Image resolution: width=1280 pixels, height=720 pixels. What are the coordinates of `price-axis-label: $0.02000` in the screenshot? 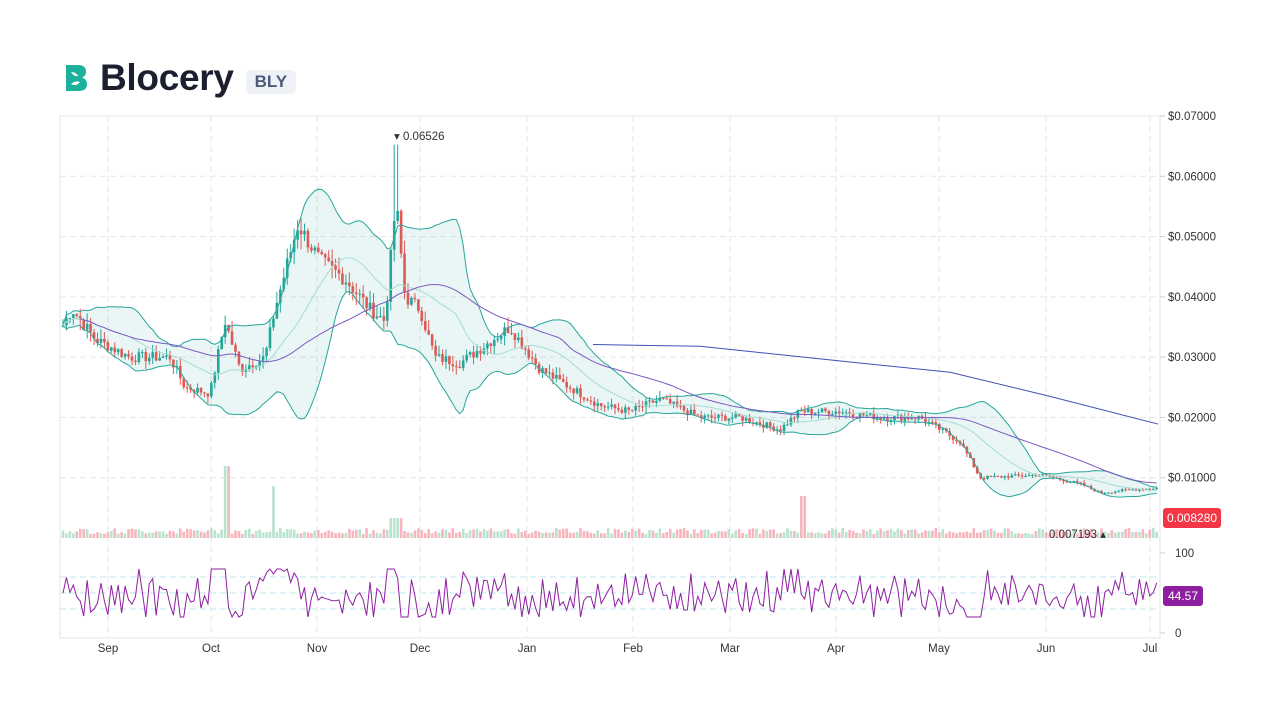 It's located at (1192, 418).